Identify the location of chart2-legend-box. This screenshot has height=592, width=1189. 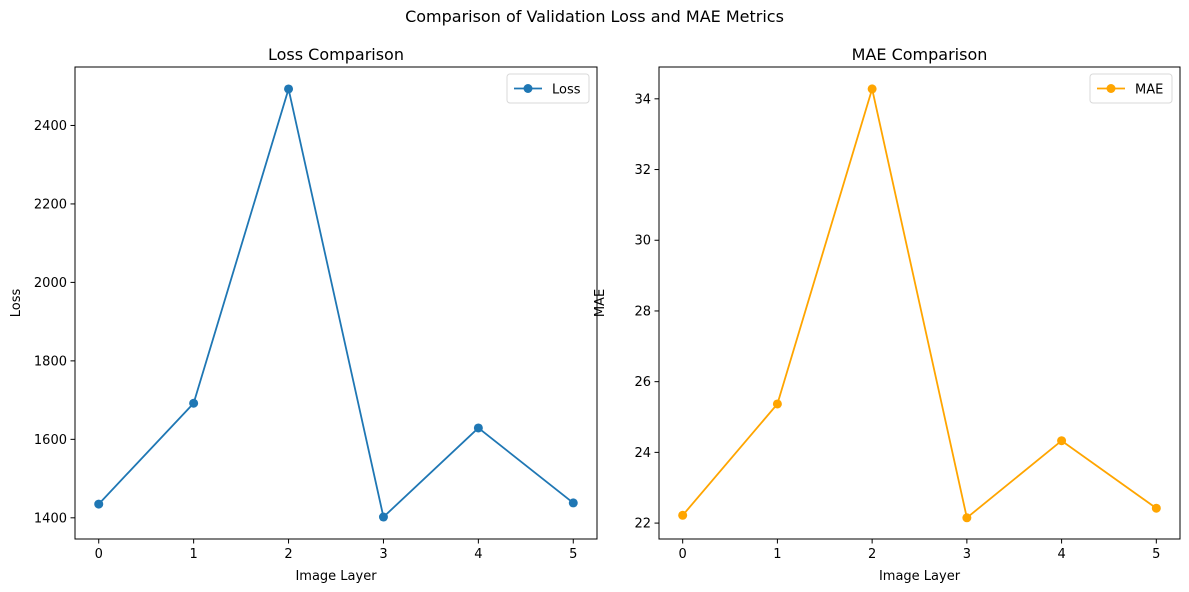
(1131, 88).